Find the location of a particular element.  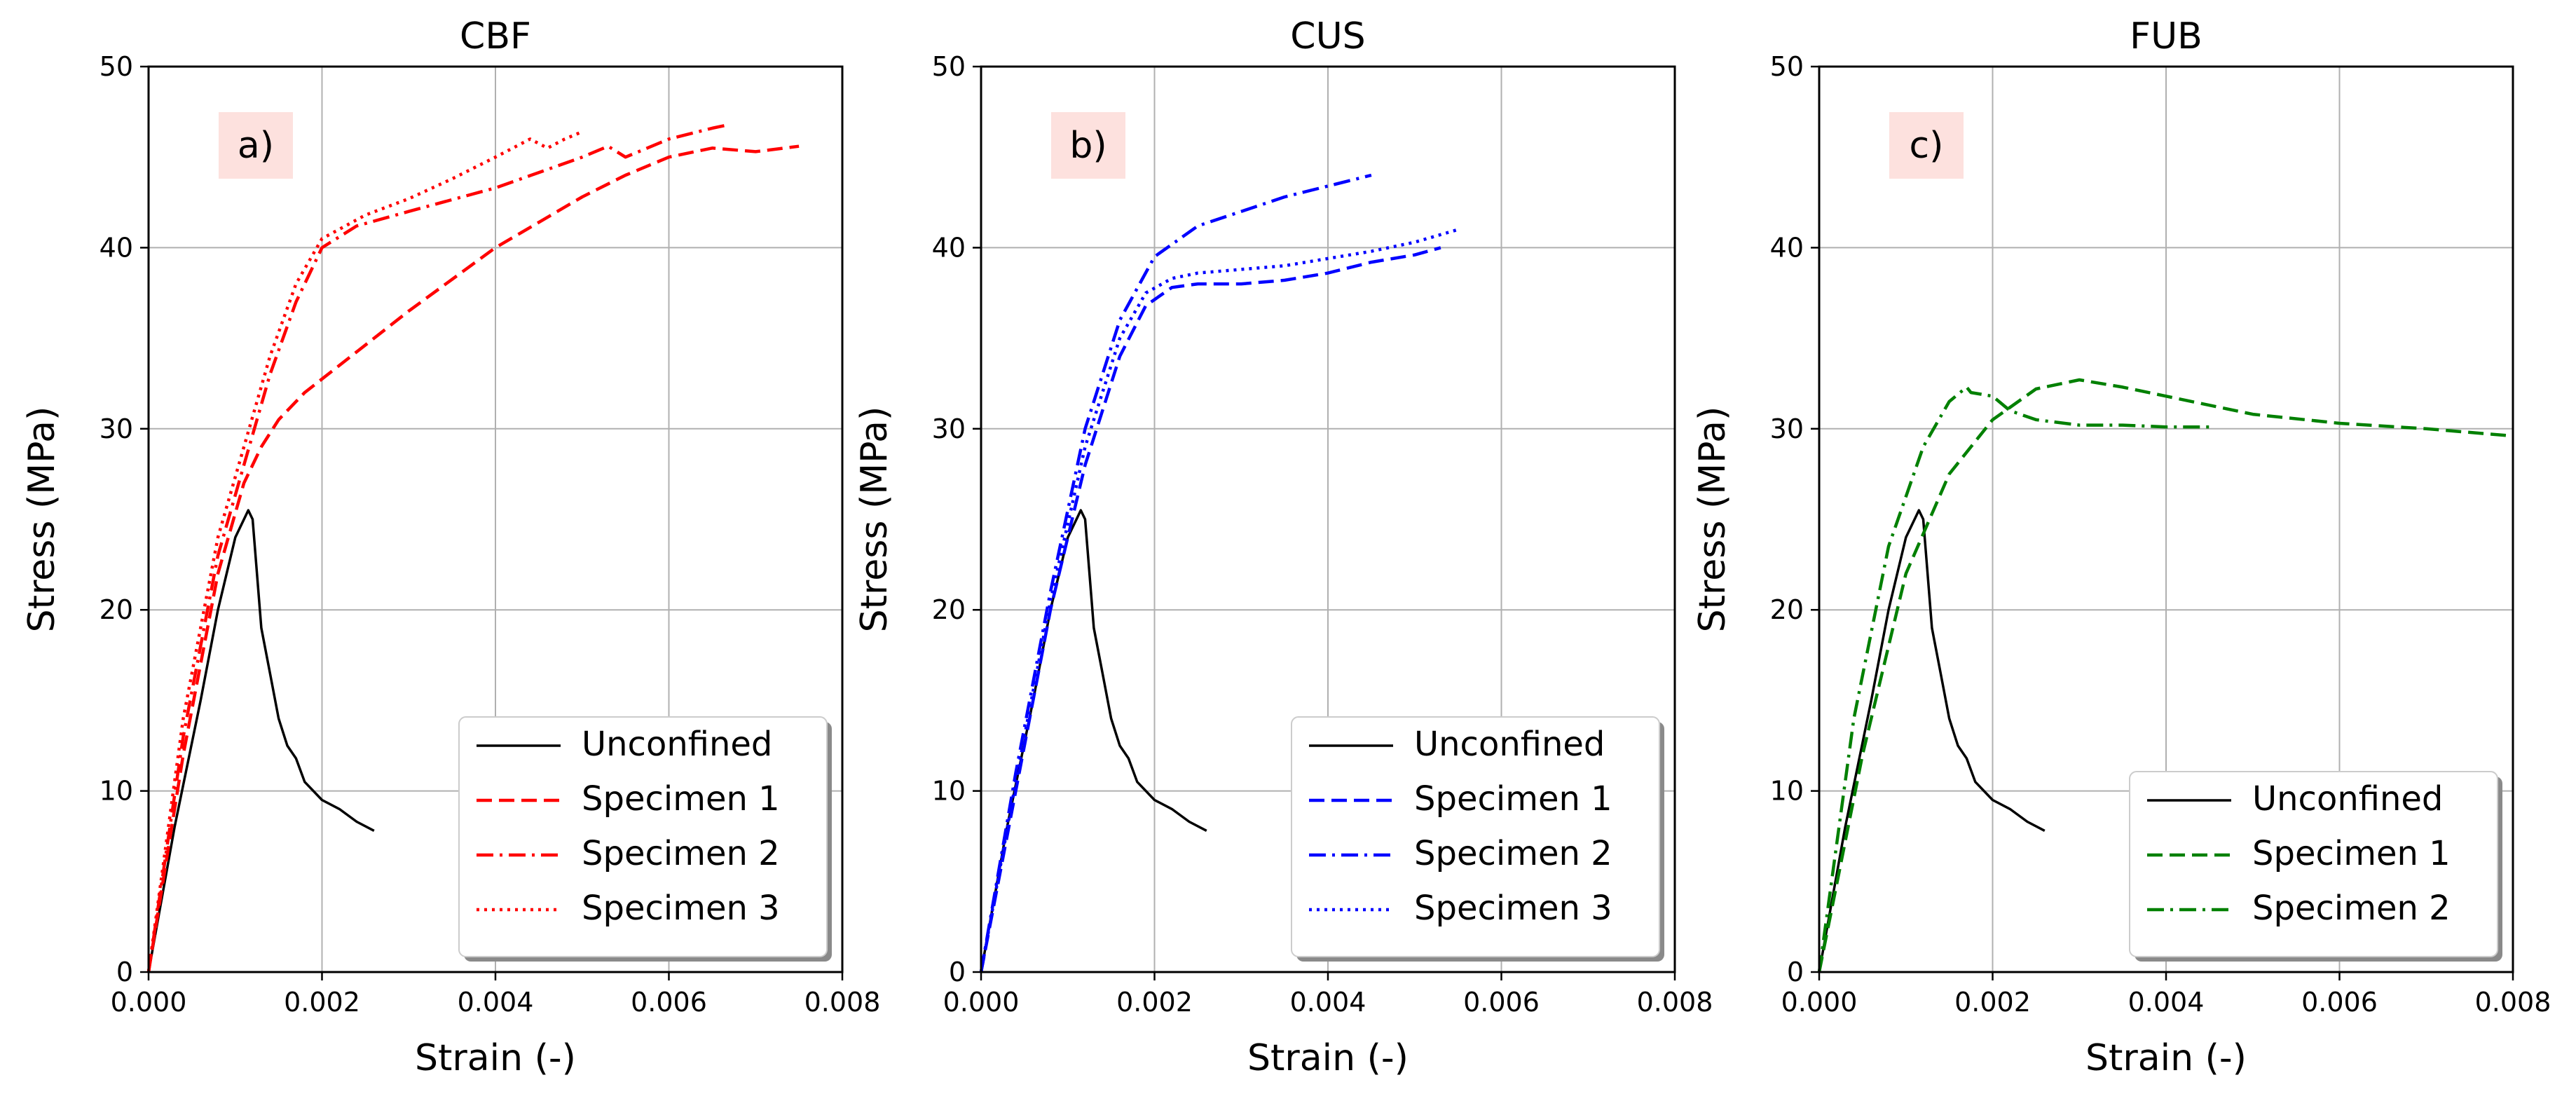

panel-tag: a) is located at coordinates (256, 145).